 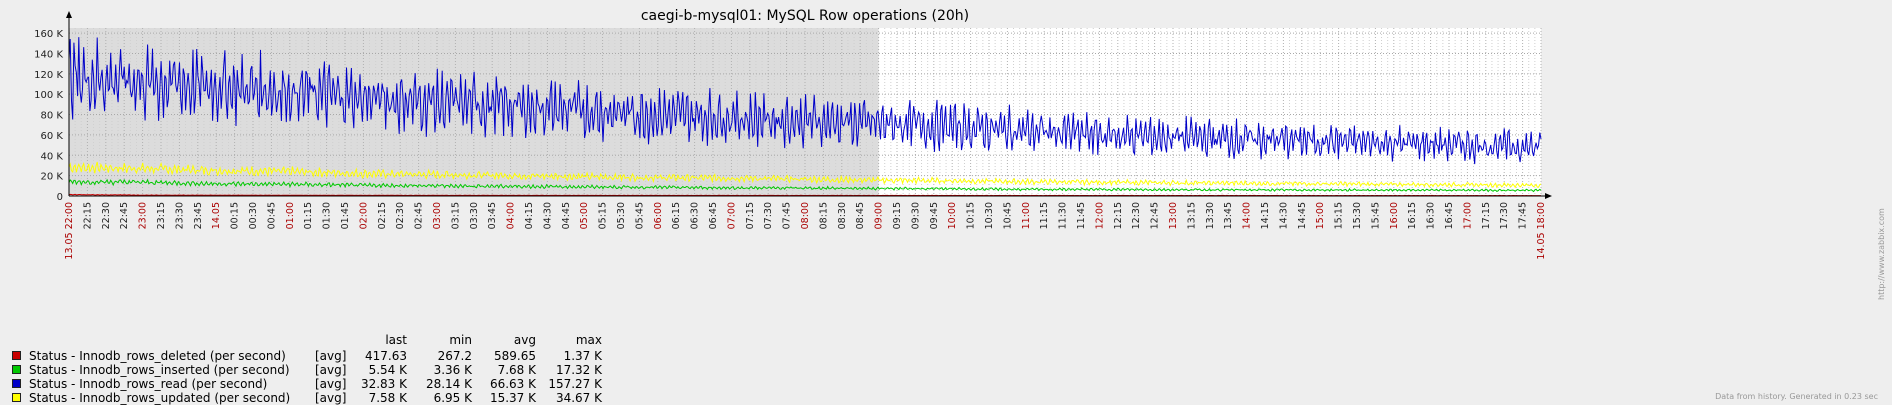 What do you see at coordinates (515, 356) in the screenshot?
I see `legend-avg: 589.65` at bounding box center [515, 356].